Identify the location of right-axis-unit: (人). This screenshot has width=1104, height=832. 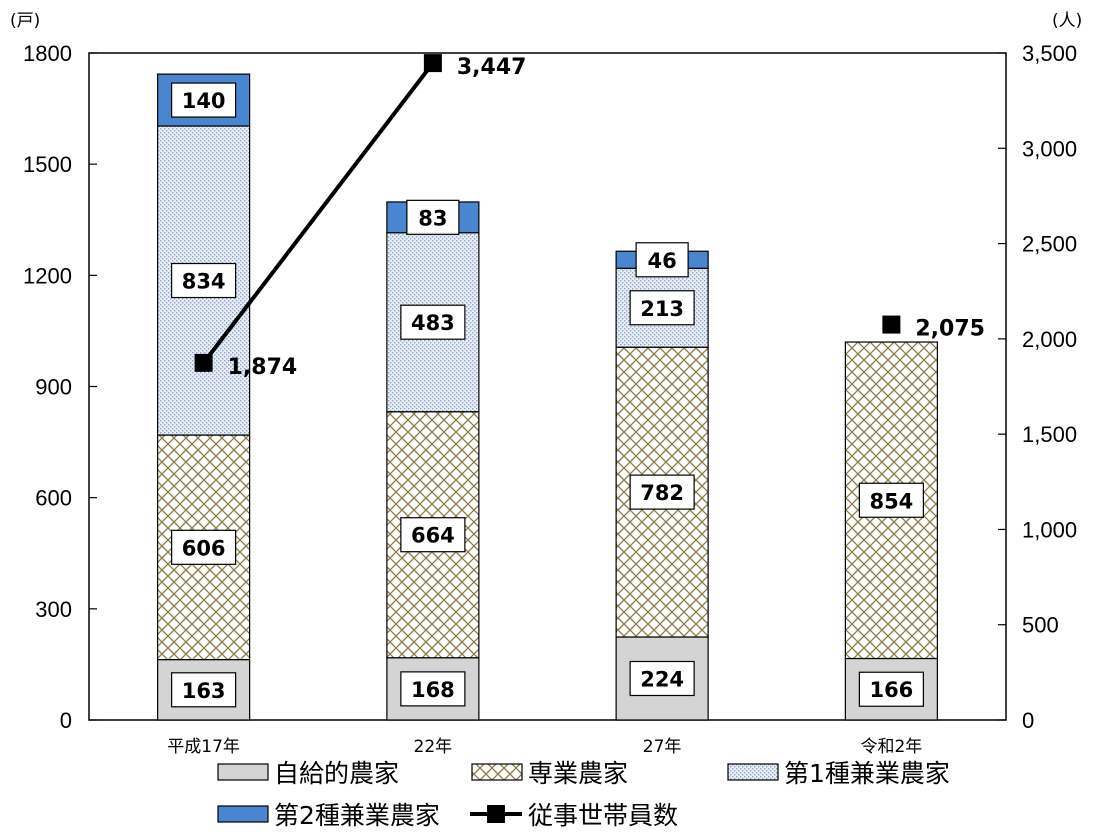
(1067, 21).